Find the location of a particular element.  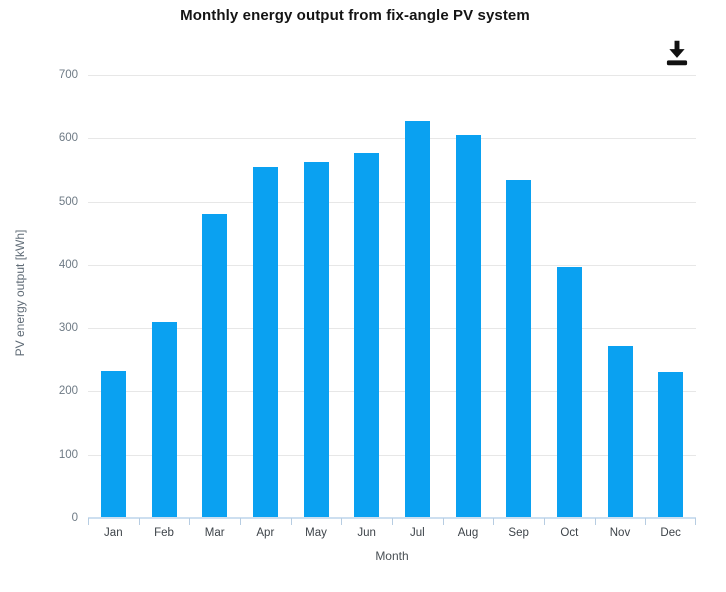

bar-sep is located at coordinates (519, 349).